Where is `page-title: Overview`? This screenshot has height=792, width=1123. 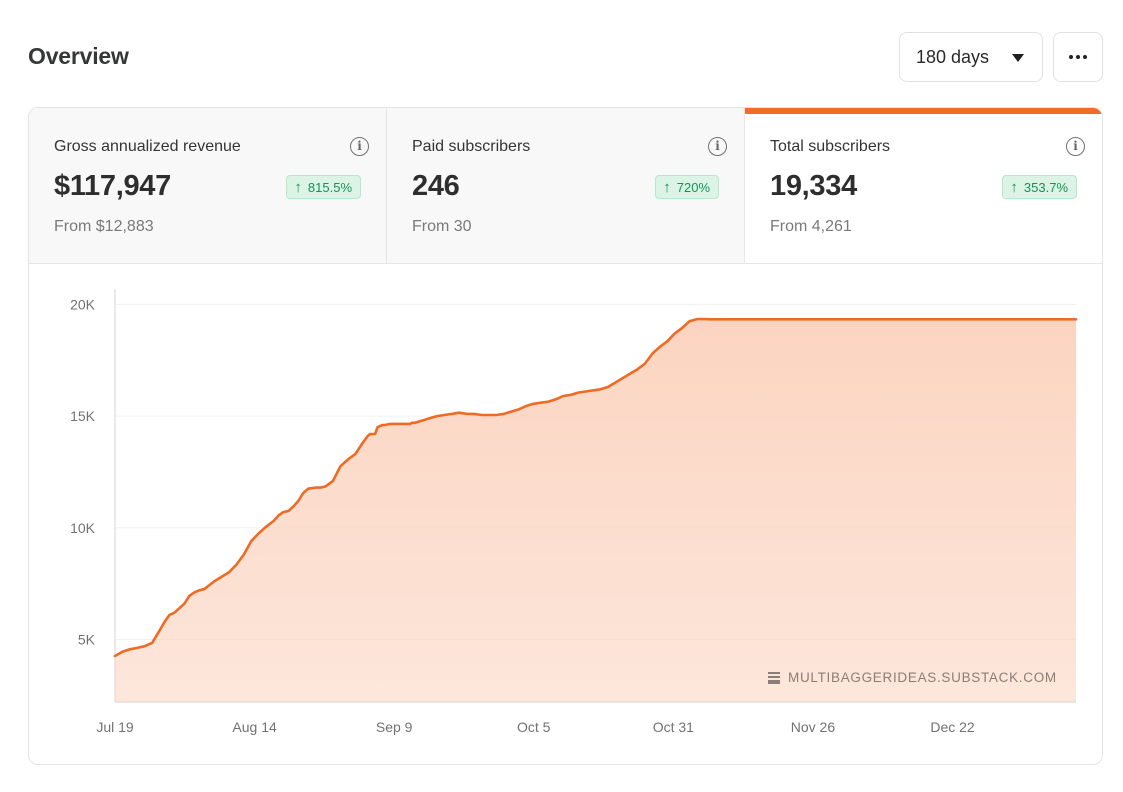
page-title: Overview is located at coordinates (78, 56).